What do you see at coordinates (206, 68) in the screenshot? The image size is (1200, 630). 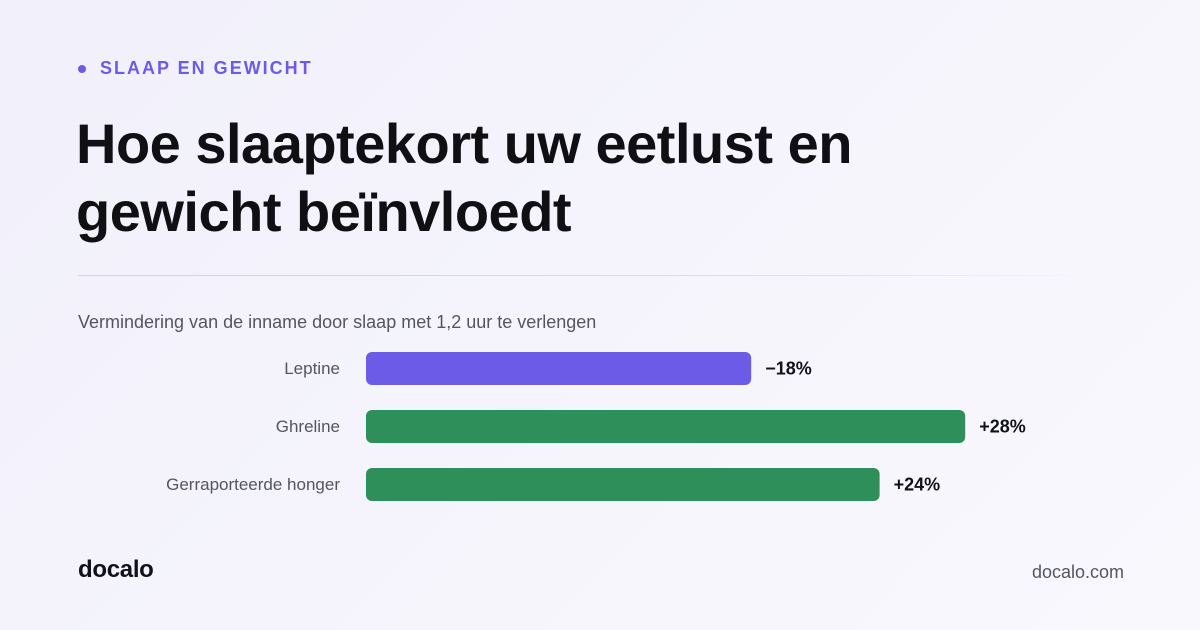 I see `kicker-text: SLAAP EN GEWICHT` at bounding box center [206, 68].